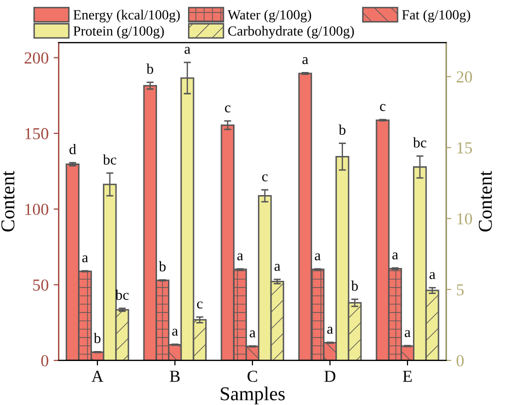 The image size is (510, 405). Describe the element at coordinates (485, 201) in the screenshot. I see `y2-axis-title: Content` at that location.